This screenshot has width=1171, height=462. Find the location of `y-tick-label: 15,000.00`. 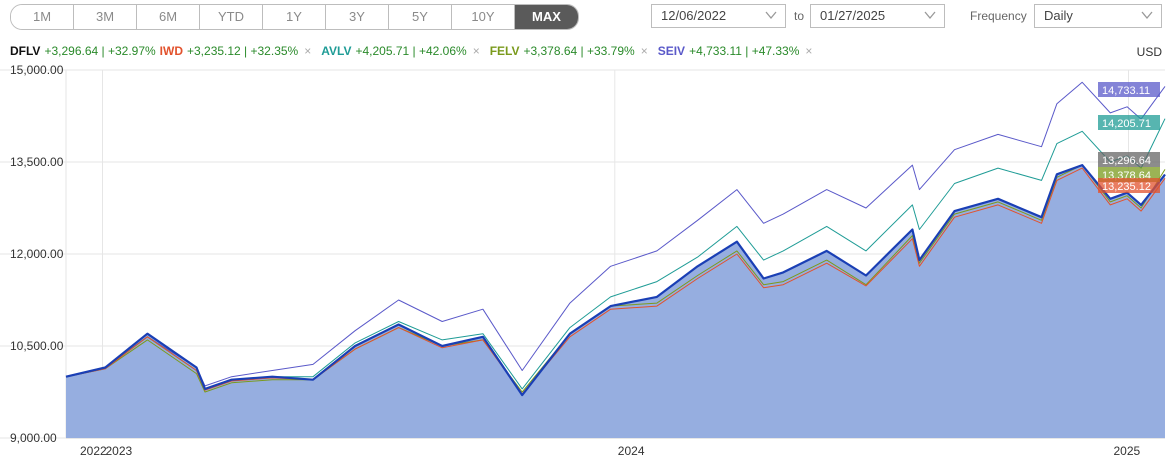

y-tick-label: 15,000.00 is located at coordinates (37, 70).